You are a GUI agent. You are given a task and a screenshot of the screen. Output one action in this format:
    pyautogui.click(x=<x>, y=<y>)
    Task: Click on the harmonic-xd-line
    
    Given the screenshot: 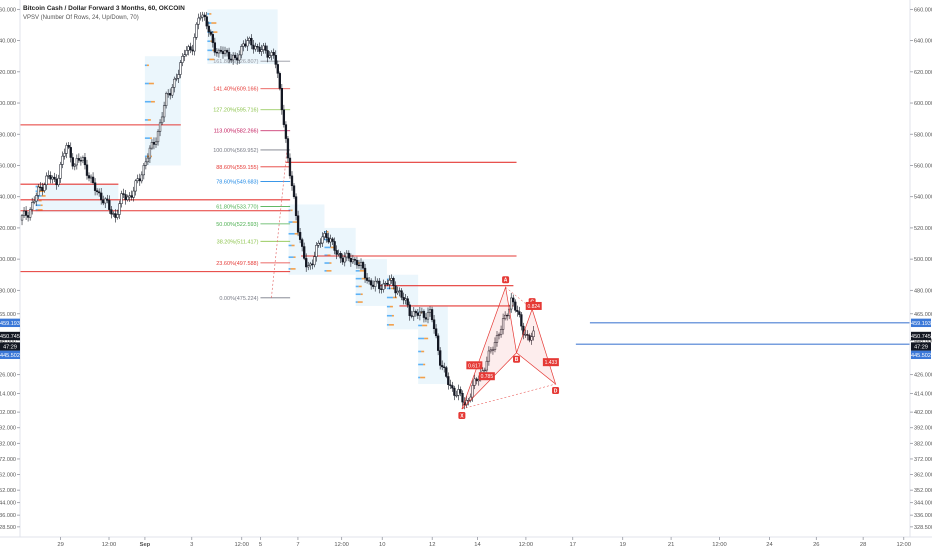 What is the action you would take?
    pyautogui.click(x=508, y=396)
    